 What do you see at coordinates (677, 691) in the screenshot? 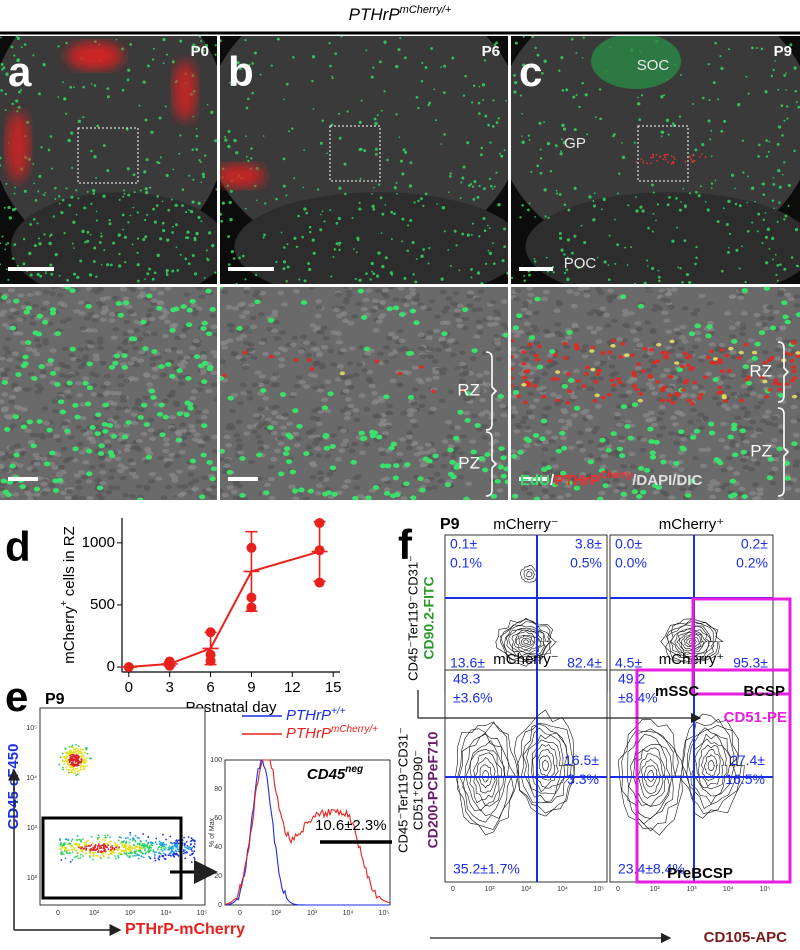
I see `population-label: mSSC` at bounding box center [677, 691].